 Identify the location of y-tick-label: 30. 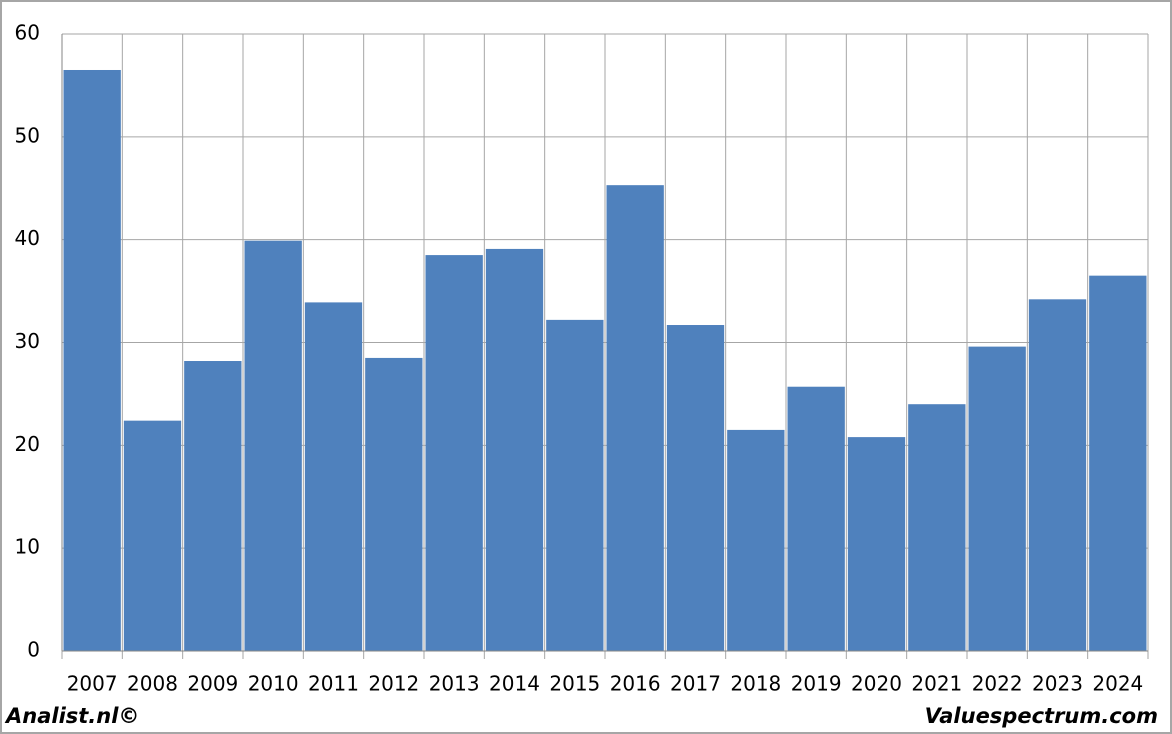
(27, 341).